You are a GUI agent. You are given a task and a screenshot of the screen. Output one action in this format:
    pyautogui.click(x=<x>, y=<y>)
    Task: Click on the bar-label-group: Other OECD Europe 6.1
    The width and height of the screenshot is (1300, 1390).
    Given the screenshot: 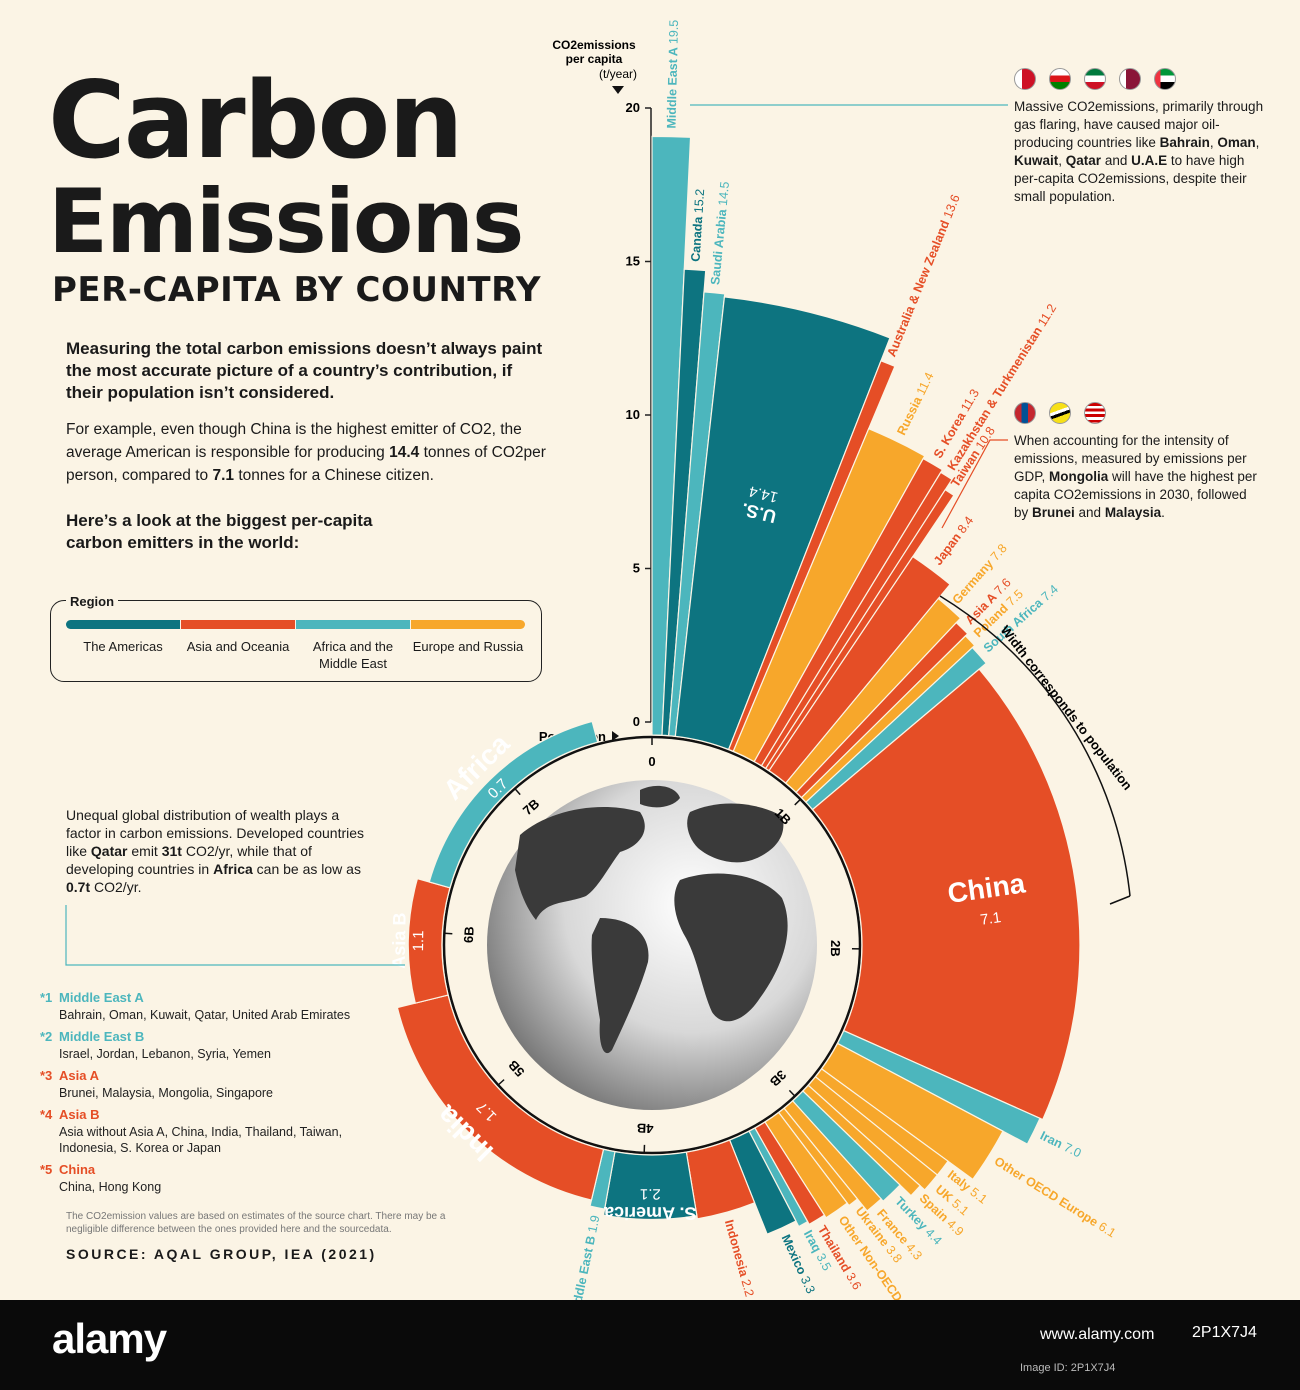 What is the action you would take?
    pyautogui.click(x=1055, y=1197)
    